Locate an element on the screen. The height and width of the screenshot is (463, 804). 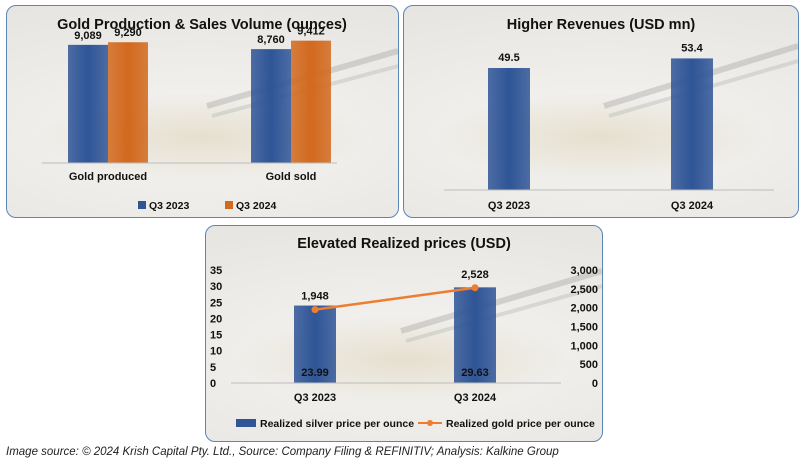
chart3-title: Elevated Realized prices (USD) is located at coordinates (404, 244).